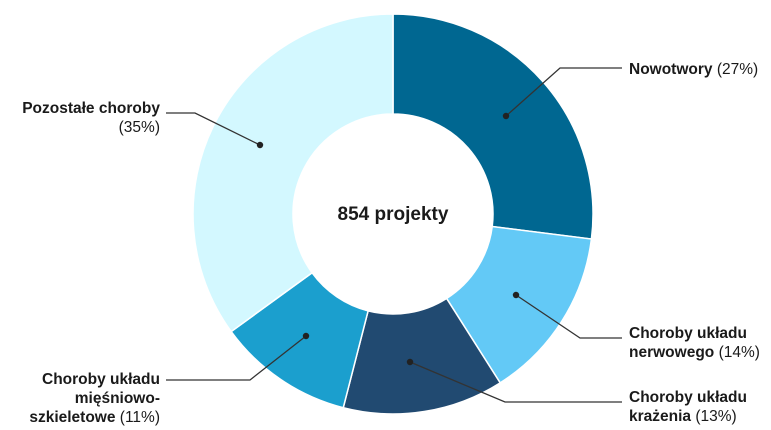 The image size is (771, 430). I want to click on slice-label-4-line-0: Pozostałe choroby, so click(91, 108).